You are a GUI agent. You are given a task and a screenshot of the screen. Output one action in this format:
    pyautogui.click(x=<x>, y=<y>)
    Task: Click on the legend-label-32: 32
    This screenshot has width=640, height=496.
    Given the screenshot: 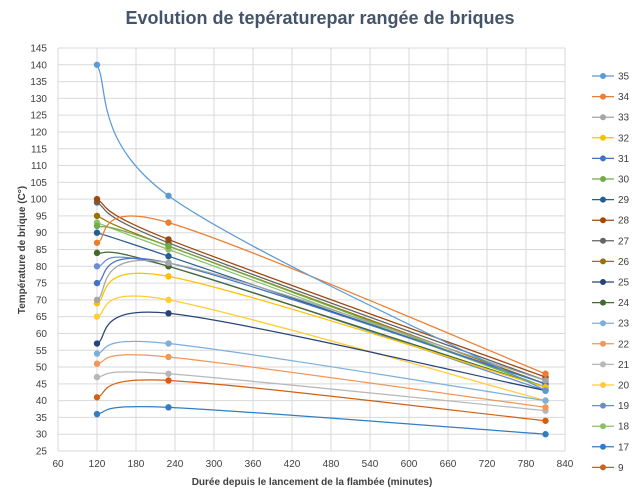 What is the action you would take?
    pyautogui.click(x=624, y=138)
    